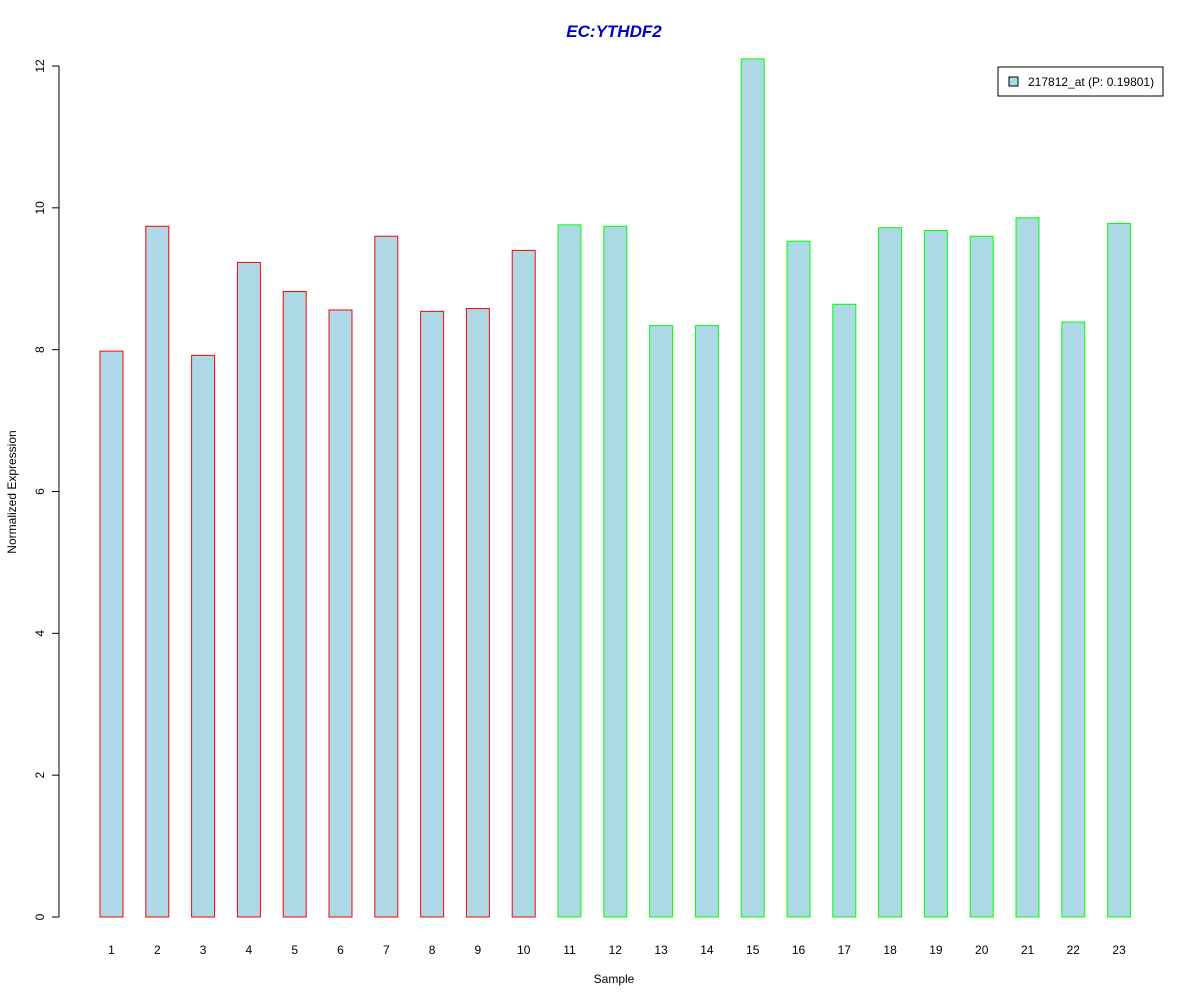 The height and width of the screenshot is (1000, 1200). What do you see at coordinates (524, 950) in the screenshot?
I see `x-tick-label: 10` at bounding box center [524, 950].